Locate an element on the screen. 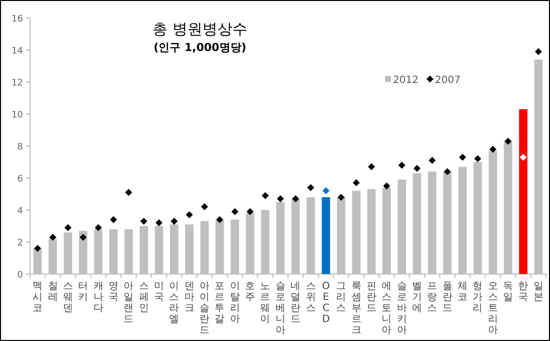 The width and height of the screenshot is (550, 341). y-tick-label: 16 is located at coordinates (18, 19).